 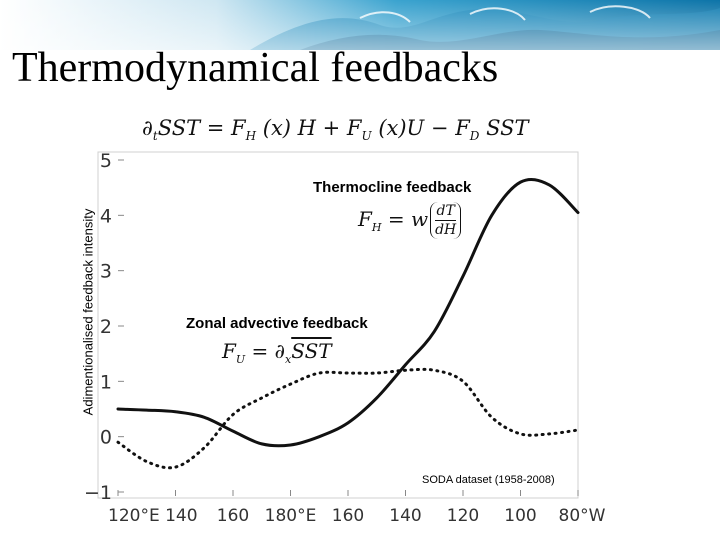 I want to click on zonal-formula-sub: U, so click(x=240, y=359).